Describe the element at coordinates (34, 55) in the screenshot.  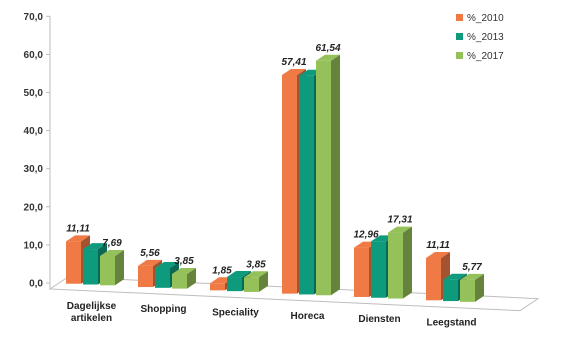
I see `y-tick-label: 60,0` at that location.